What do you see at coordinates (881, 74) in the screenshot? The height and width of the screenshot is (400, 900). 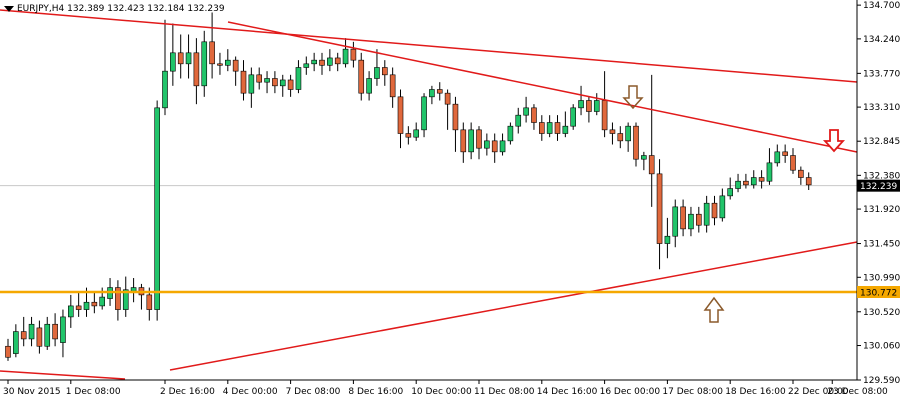 I see `y-tick-label: 133.770` at bounding box center [881, 74].